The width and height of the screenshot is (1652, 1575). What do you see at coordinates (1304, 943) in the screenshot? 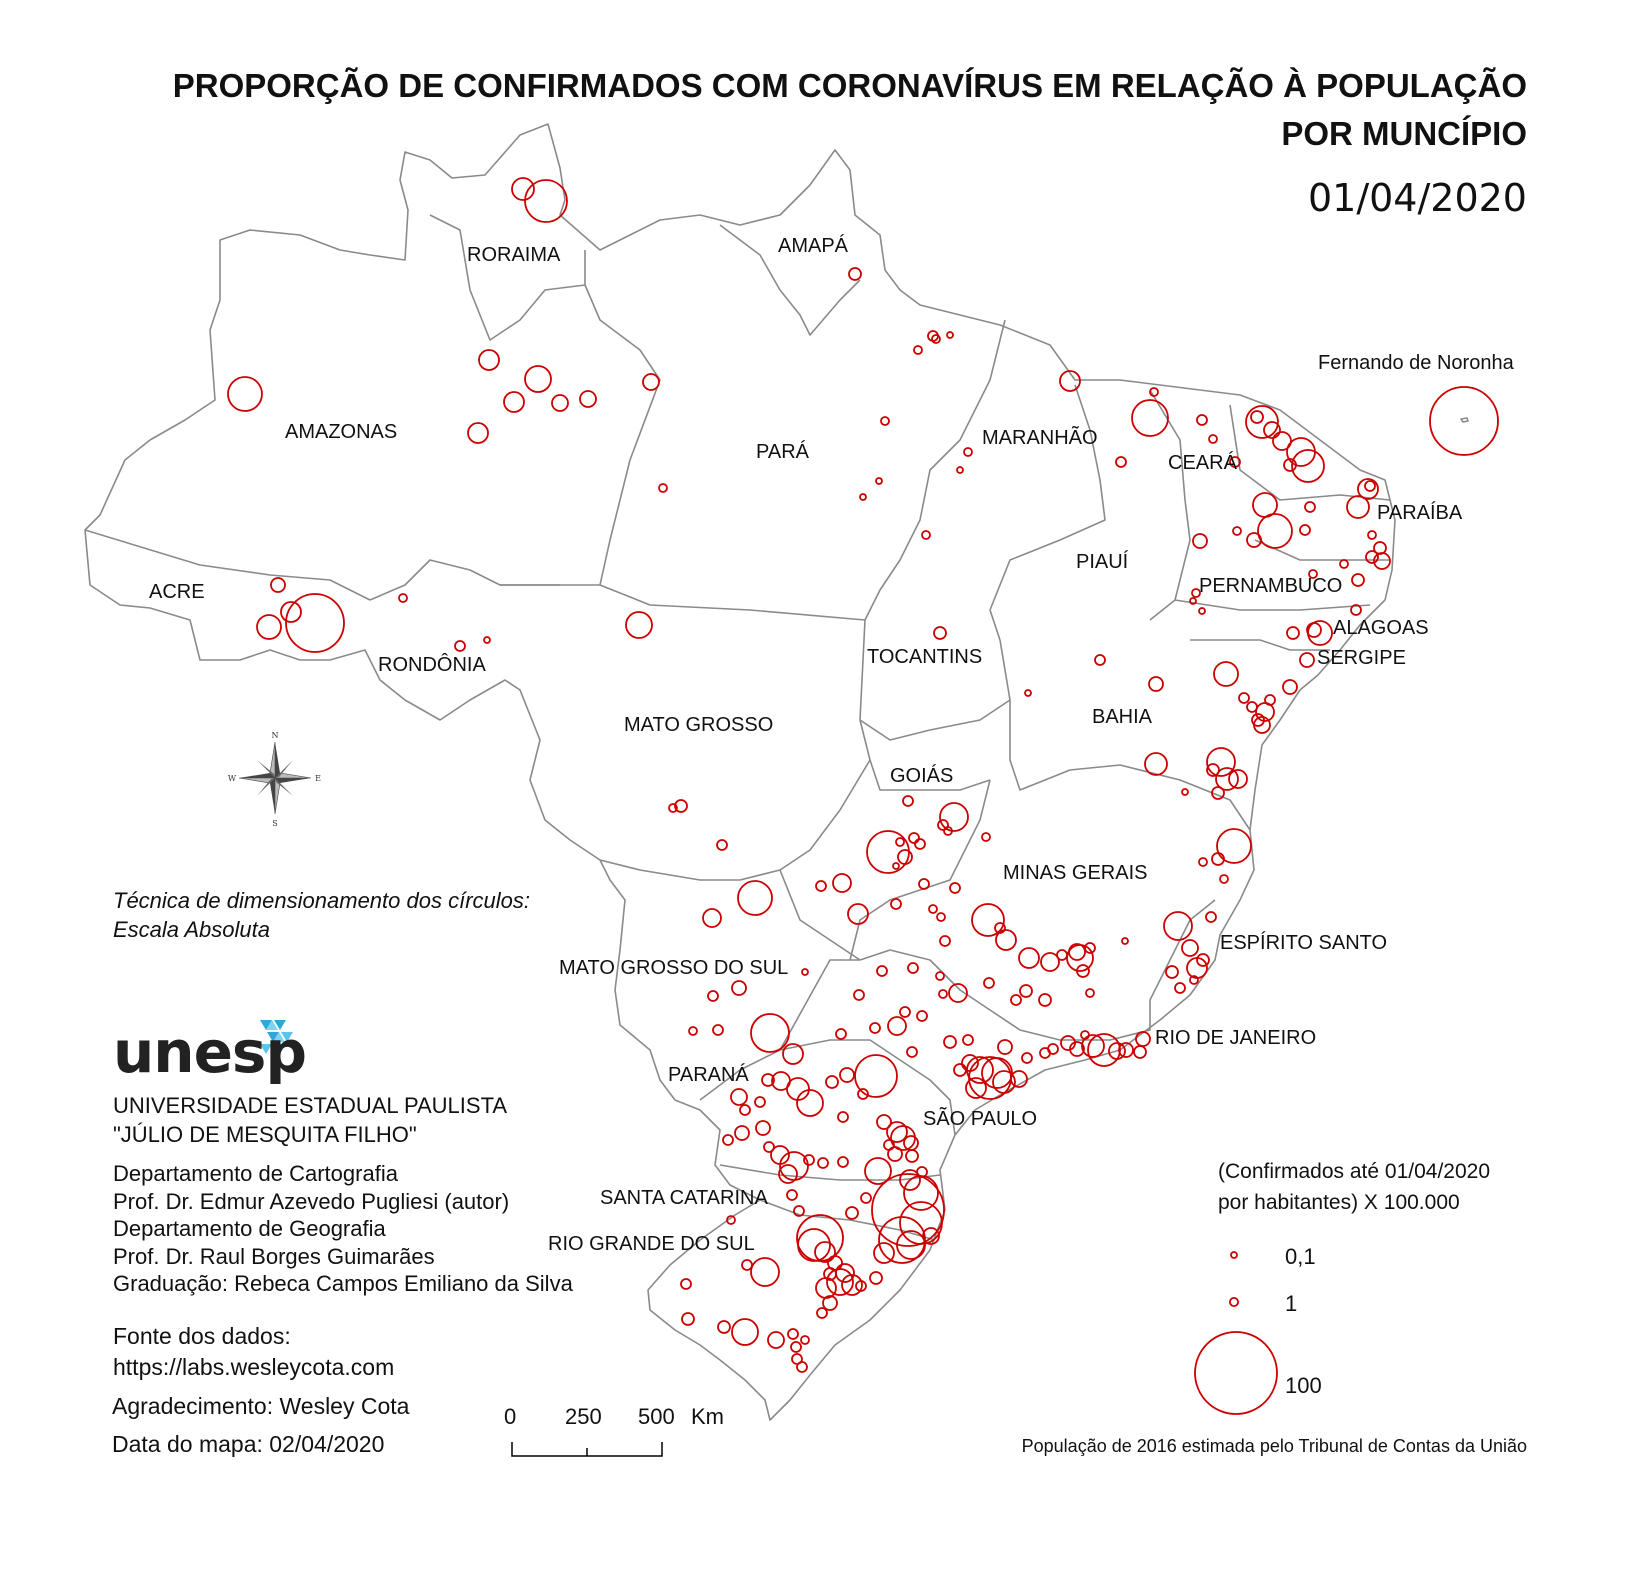
I see `state-label-espirito-santo: ESPÍRITO SANTO` at bounding box center [1304, 943].